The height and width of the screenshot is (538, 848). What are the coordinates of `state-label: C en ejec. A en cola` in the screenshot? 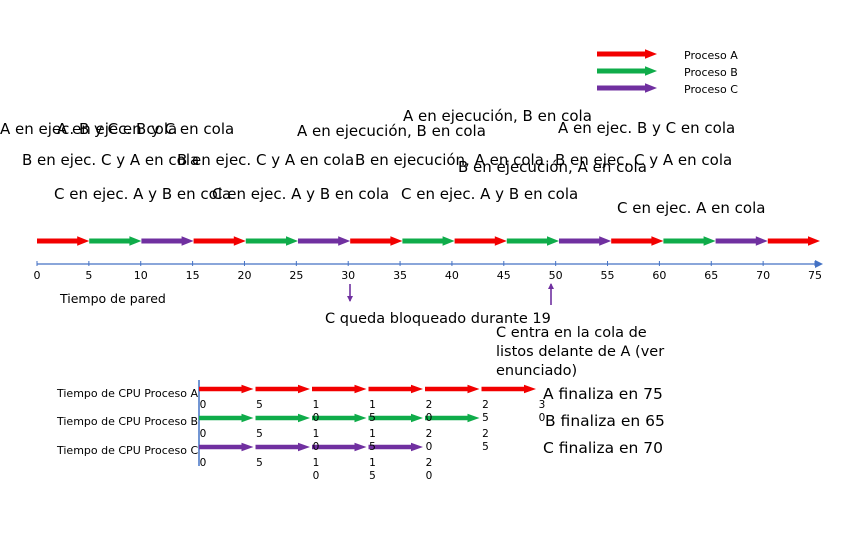 It's located at (691, 208).